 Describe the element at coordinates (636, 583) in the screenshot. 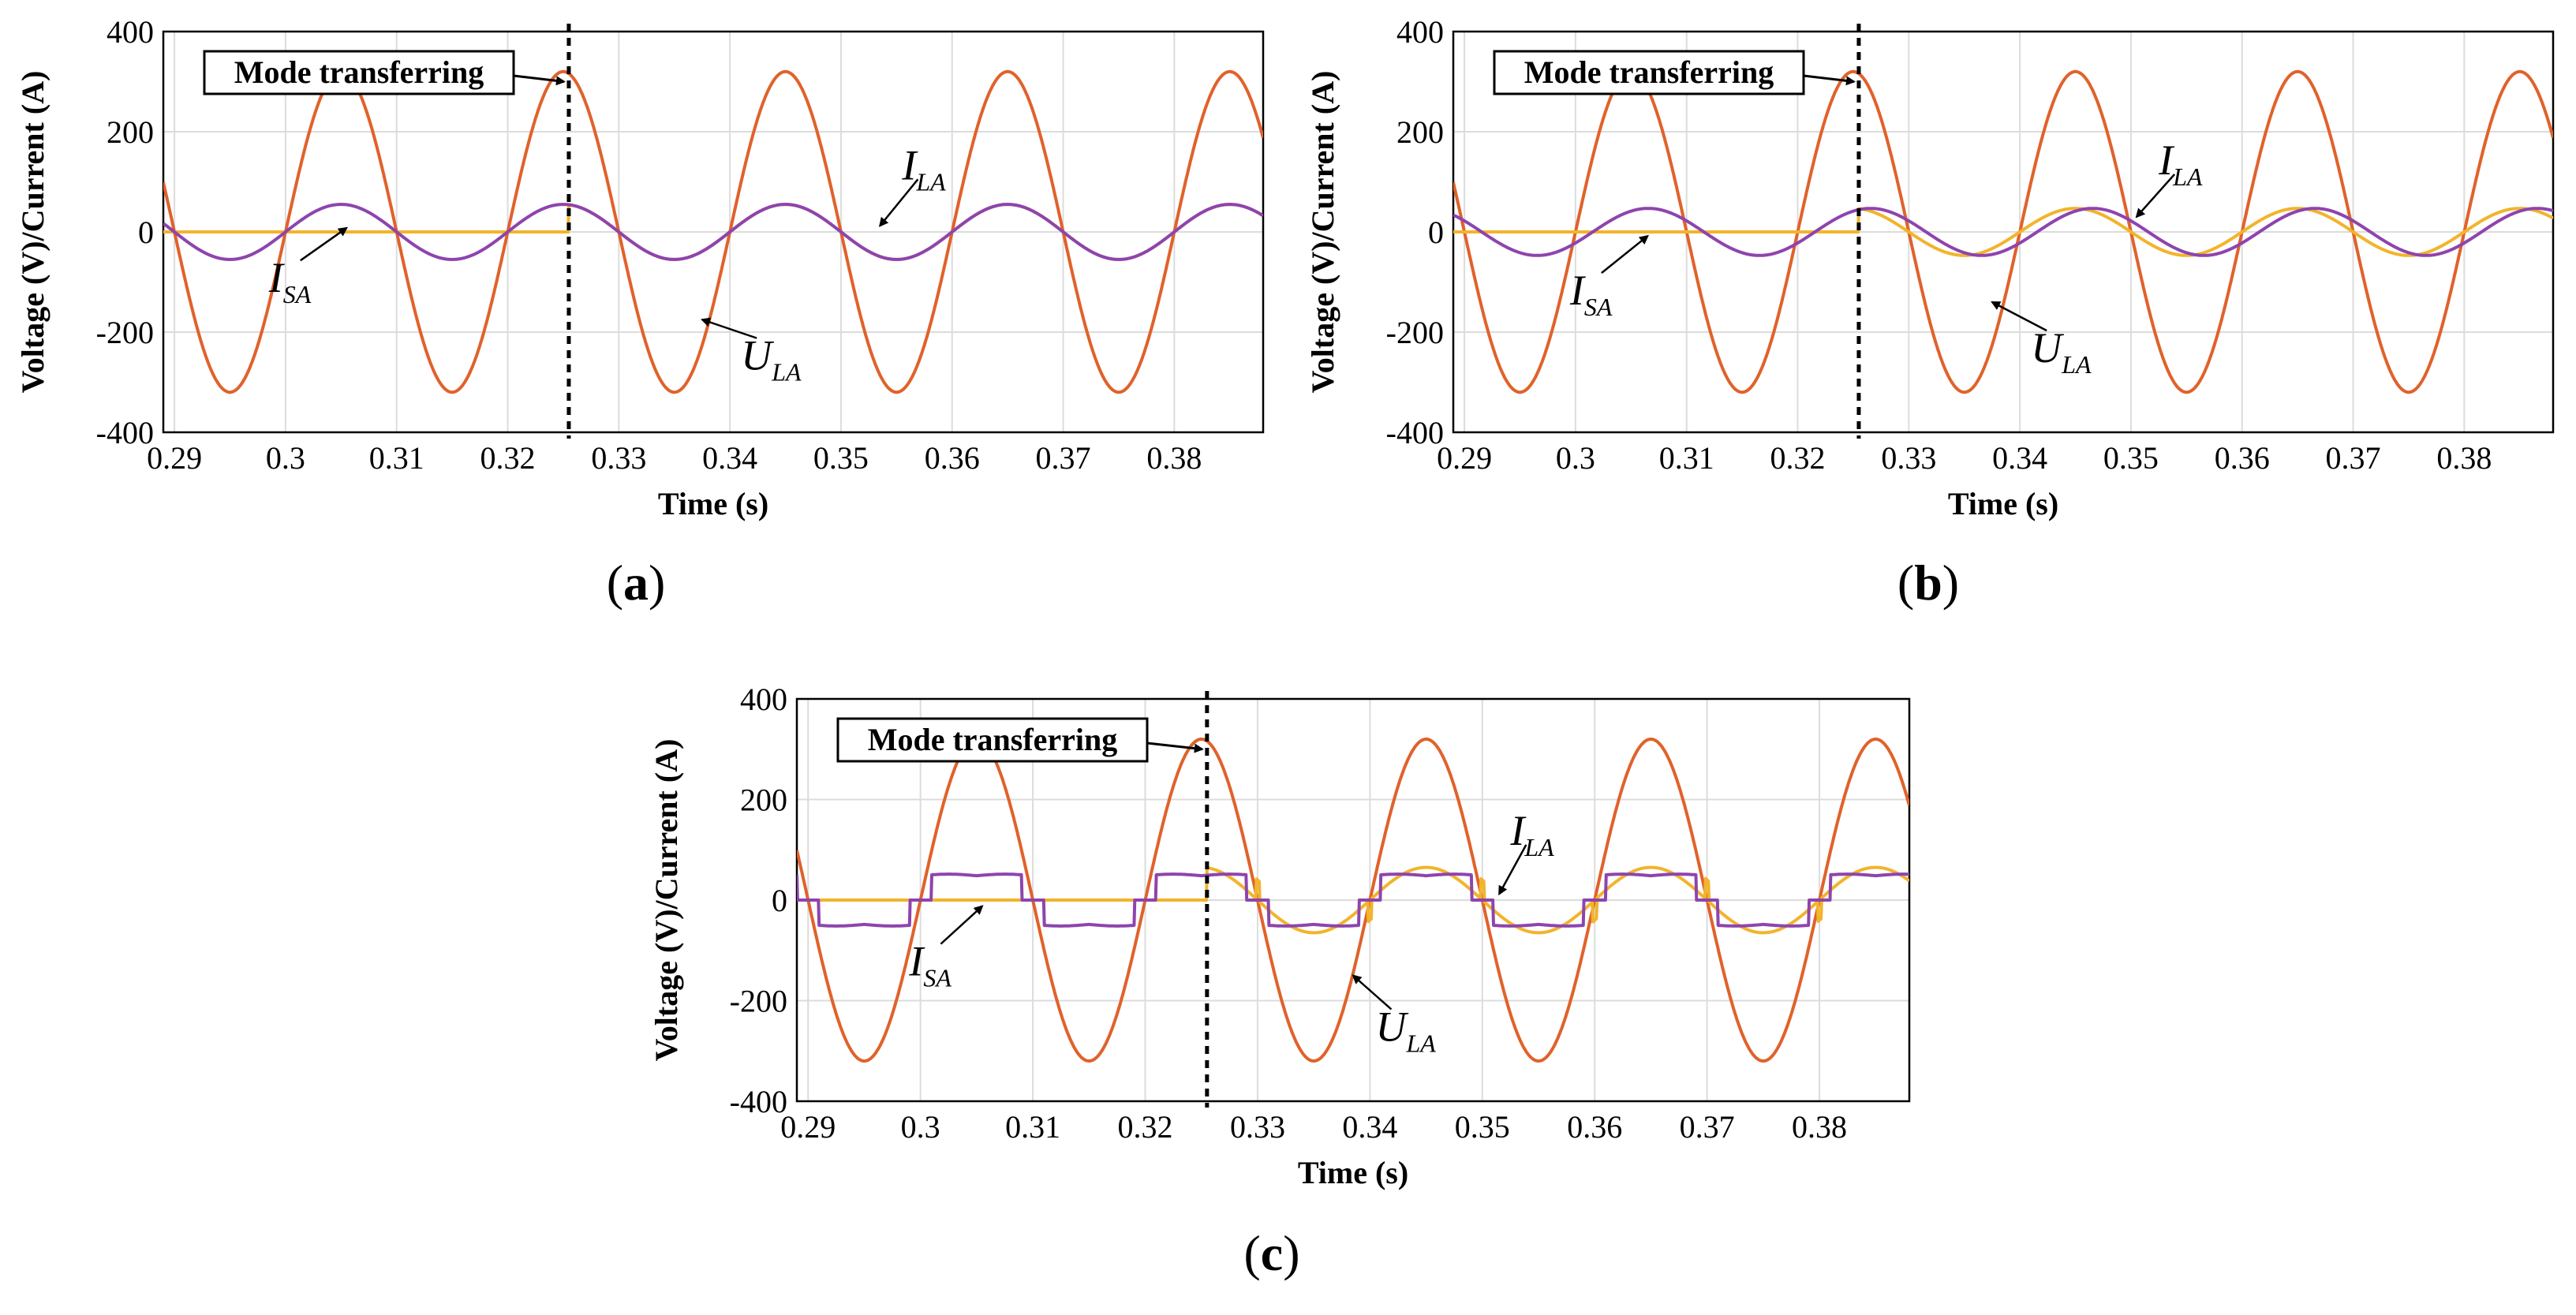

I see `panel-caption: (a)` at that location.